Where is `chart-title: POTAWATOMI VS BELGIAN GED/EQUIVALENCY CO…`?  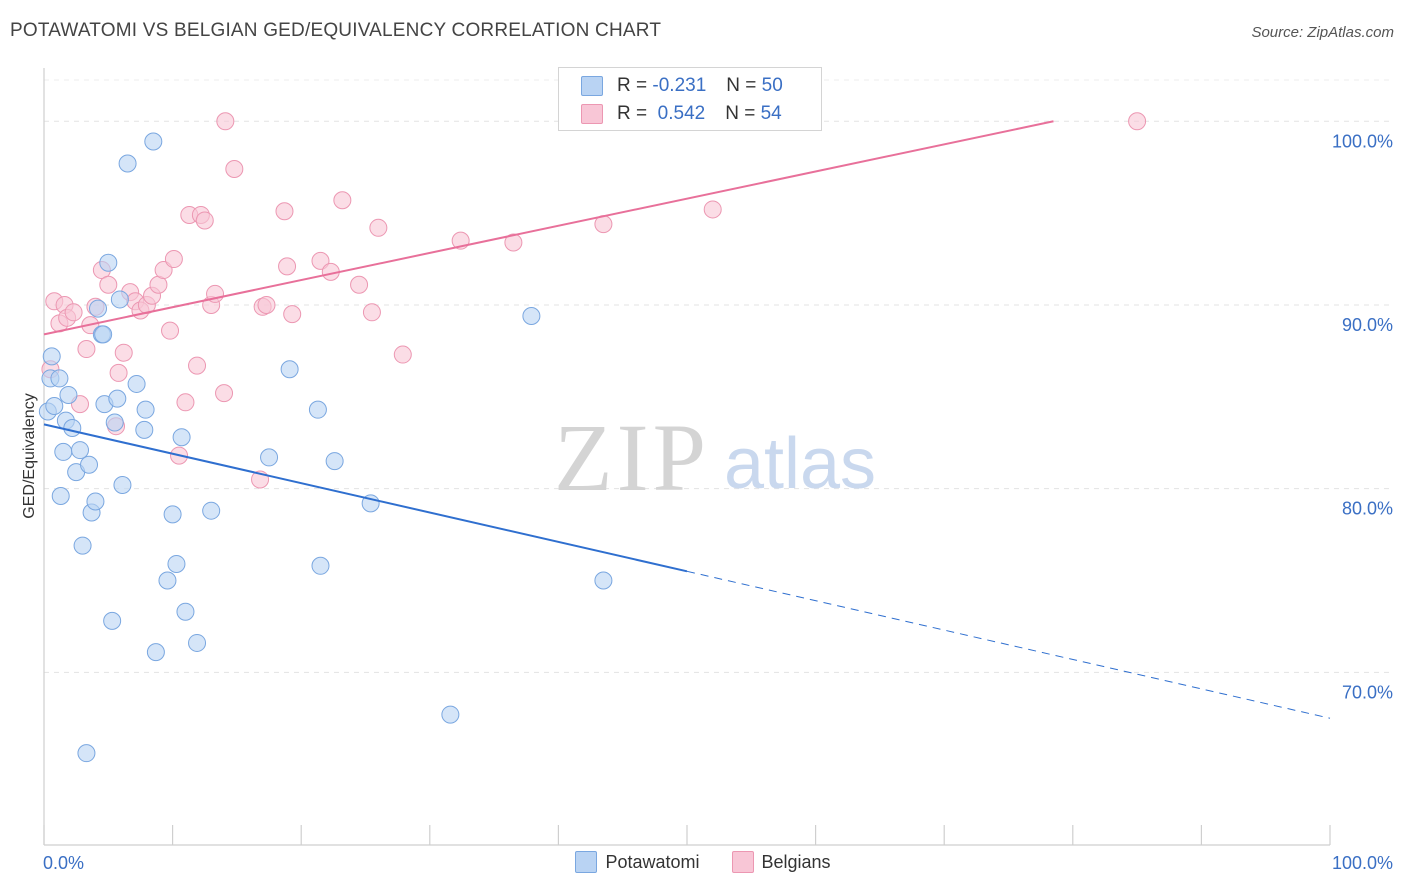 chart-title: POTAWATOMI VS BELGIAN GED/EQUIVALENCY CO… is located at coordinates (336, 30).